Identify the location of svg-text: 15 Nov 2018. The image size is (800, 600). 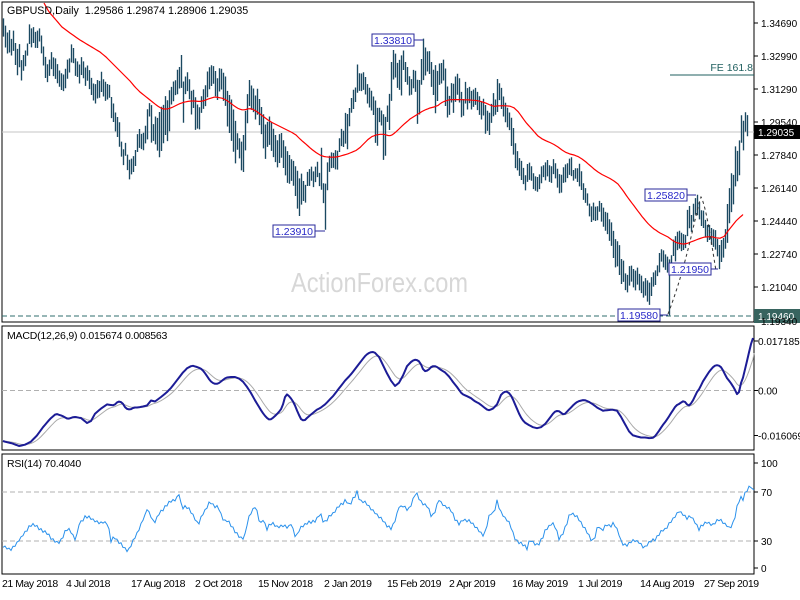
(285, 584).